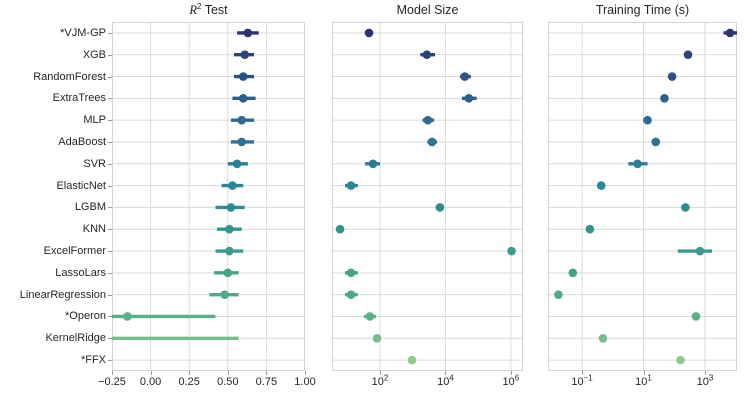  I want to click on x-tick-label: 0.25, so click(189, 382).